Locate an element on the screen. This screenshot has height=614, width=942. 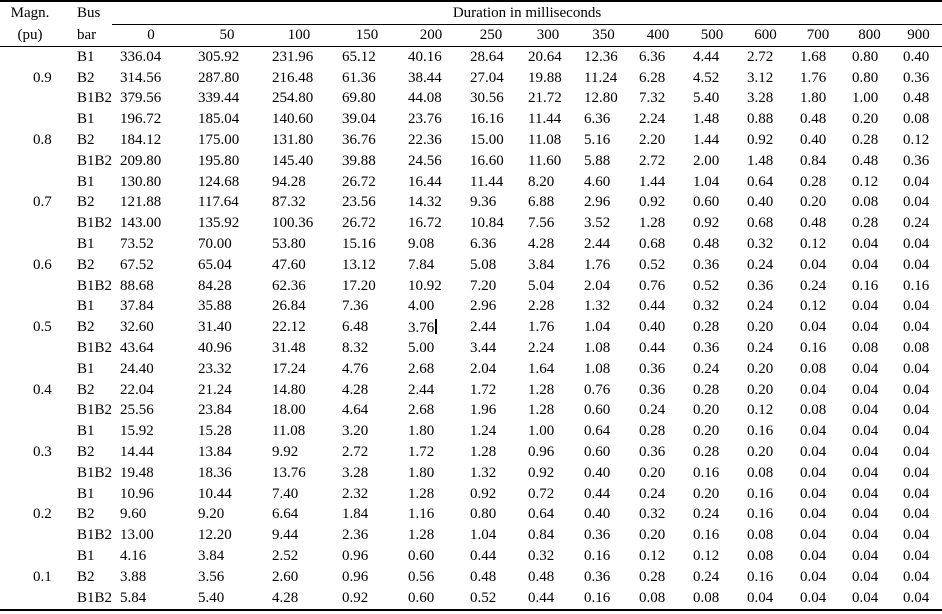
value-cell: 61.36 is located at coordinates (367, 78).